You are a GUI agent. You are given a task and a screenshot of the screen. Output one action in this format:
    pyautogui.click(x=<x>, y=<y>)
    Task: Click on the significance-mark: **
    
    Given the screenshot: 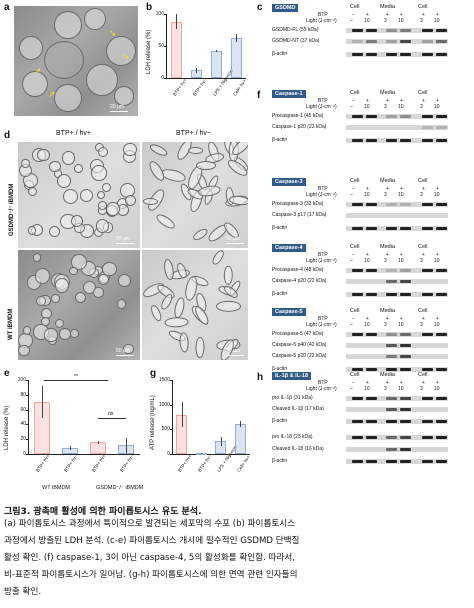 What is the action you would take?
    pyautogui.click(x=76, y=377)
    